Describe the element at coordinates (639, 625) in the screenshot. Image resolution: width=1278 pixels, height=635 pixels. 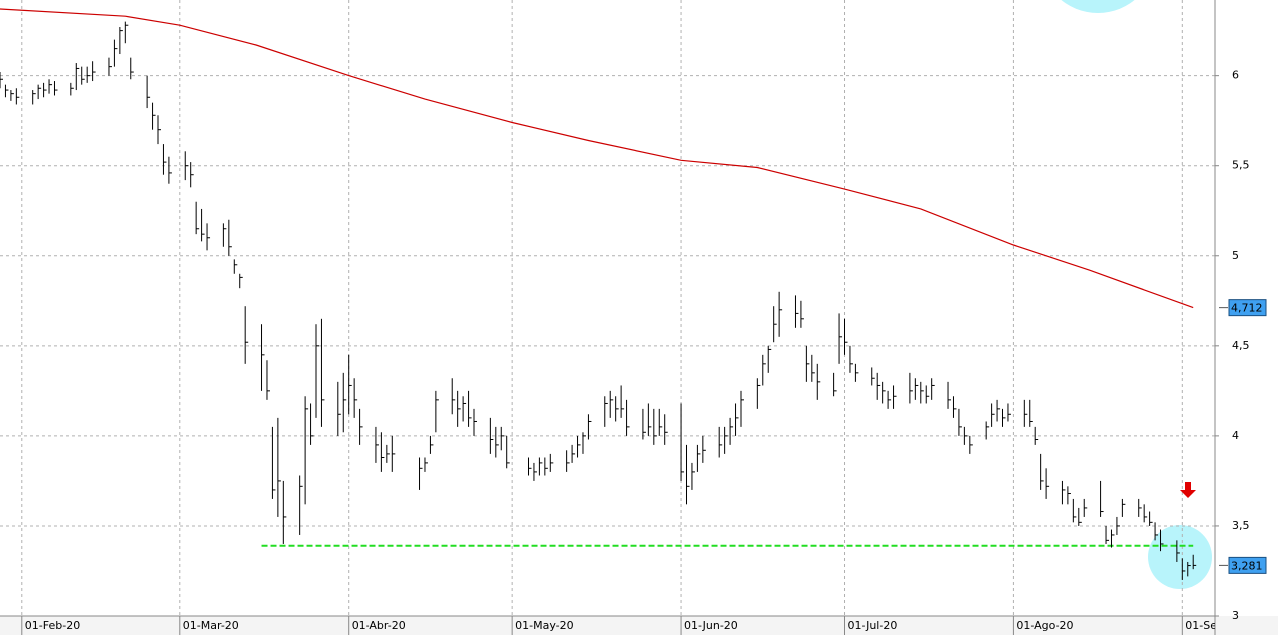
I see `x-axis-strip` at that location.